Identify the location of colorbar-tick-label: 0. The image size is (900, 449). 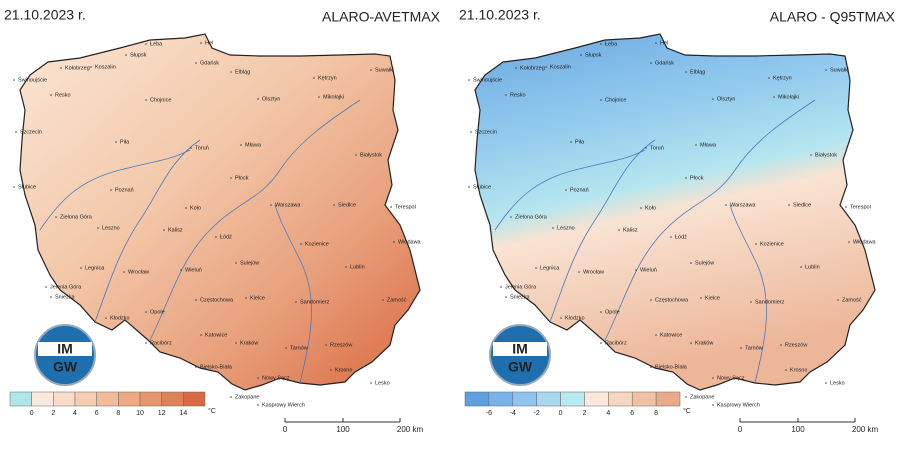
(32, 413).